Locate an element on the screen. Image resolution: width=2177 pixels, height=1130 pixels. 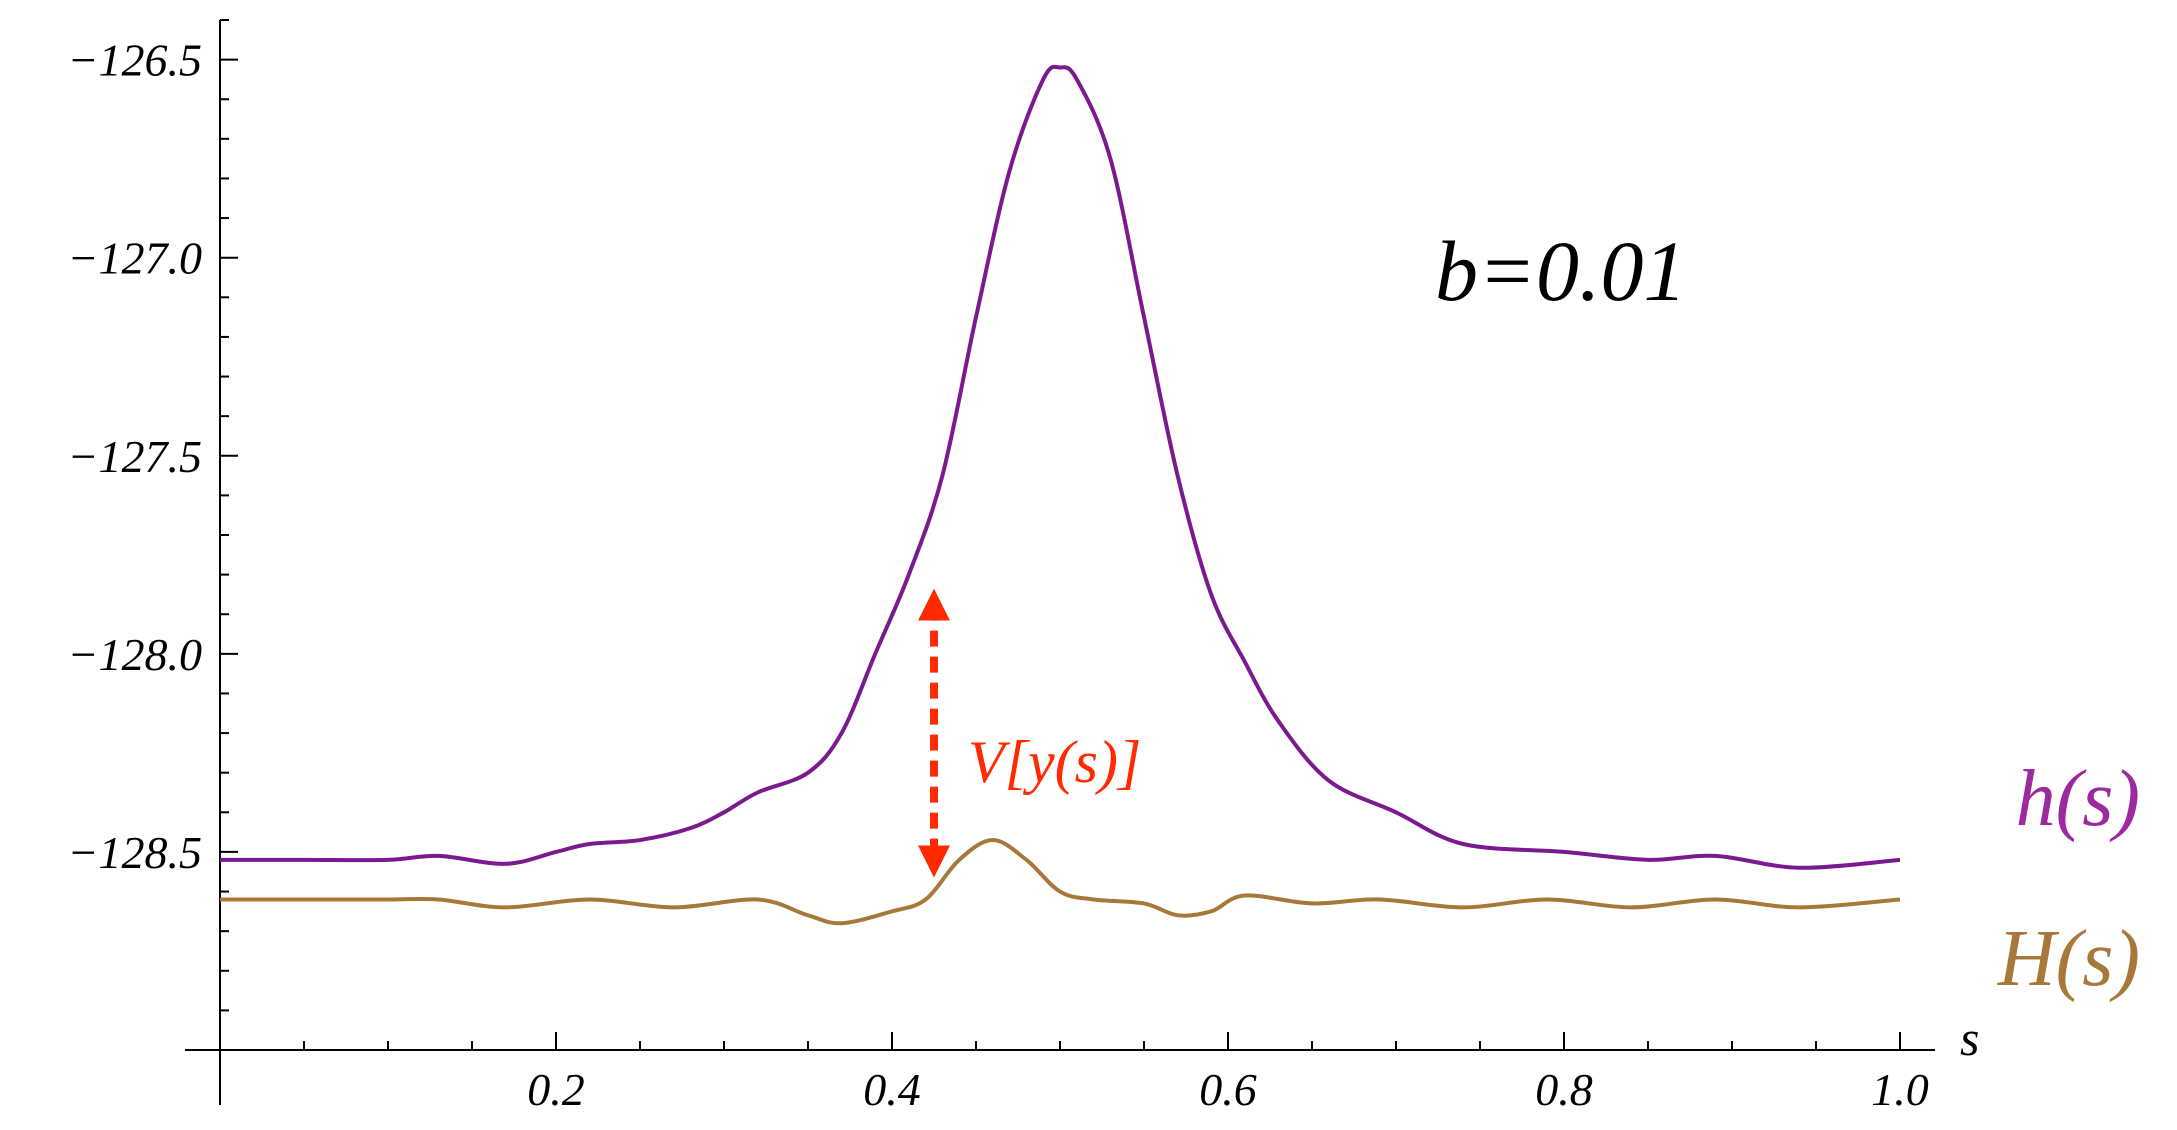
arrow-layer: V[y(s)] is located at coordinates (1029, 733).